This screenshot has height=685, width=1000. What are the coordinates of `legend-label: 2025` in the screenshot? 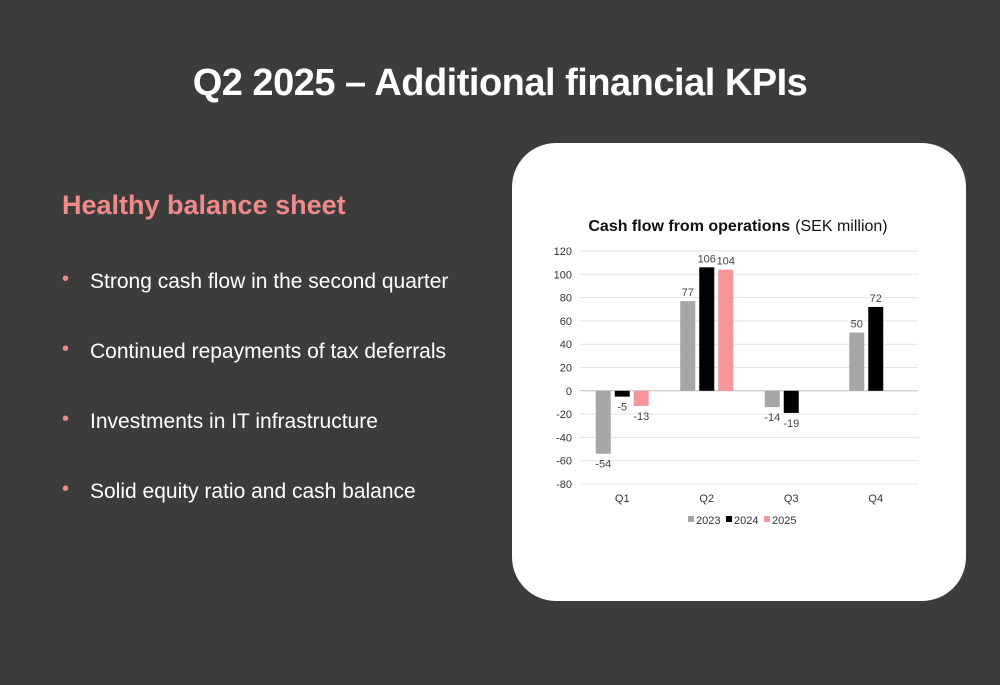 It's located at (784, 521).